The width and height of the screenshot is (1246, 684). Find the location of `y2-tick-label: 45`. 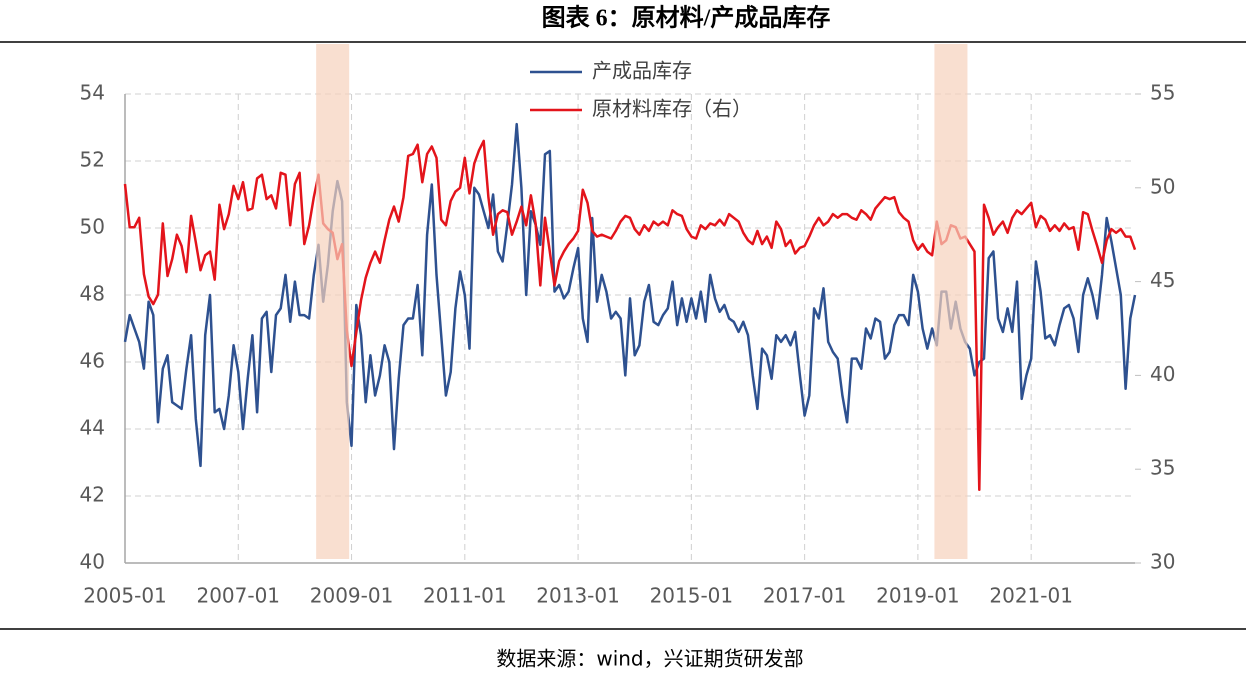

y2-tick-label: 45 is located at coordinates (1162, 280).